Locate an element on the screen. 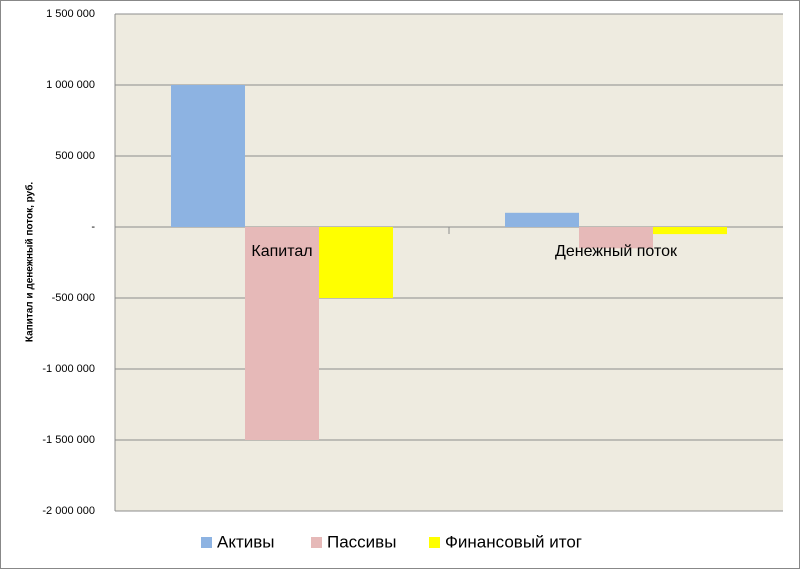  x-tick-label: Денежный поток is located at coordinates (616, 251).